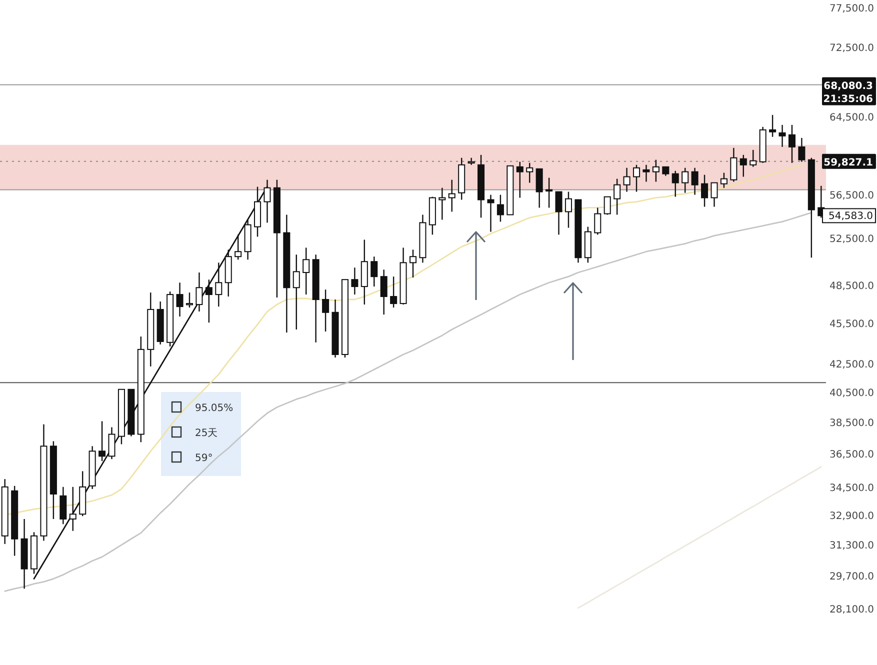 The height and width of the screenshot is (665, 877). Describe the element at coordinates (851, 488) in the screenshot. I see `y-tick-label: 34,500.0` at that location.